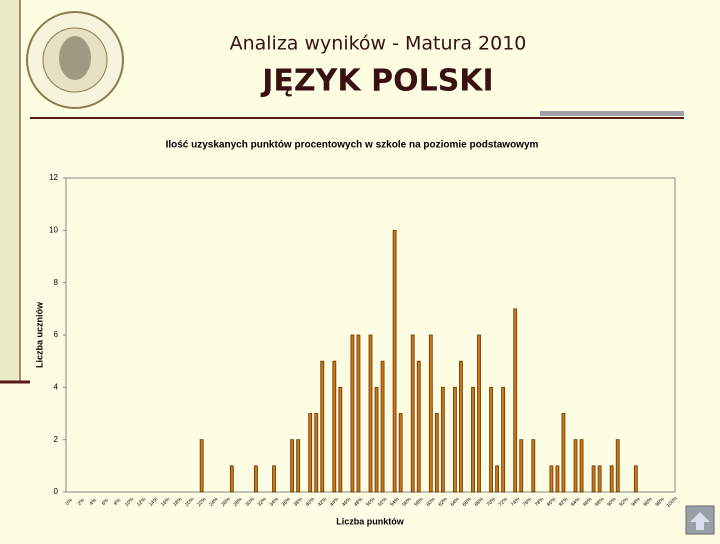 This screenshot has width=720, height=544. Describe the element at coordinates (552, 502) in the screenshot. I see `x-tick-label: 80%` at that location.